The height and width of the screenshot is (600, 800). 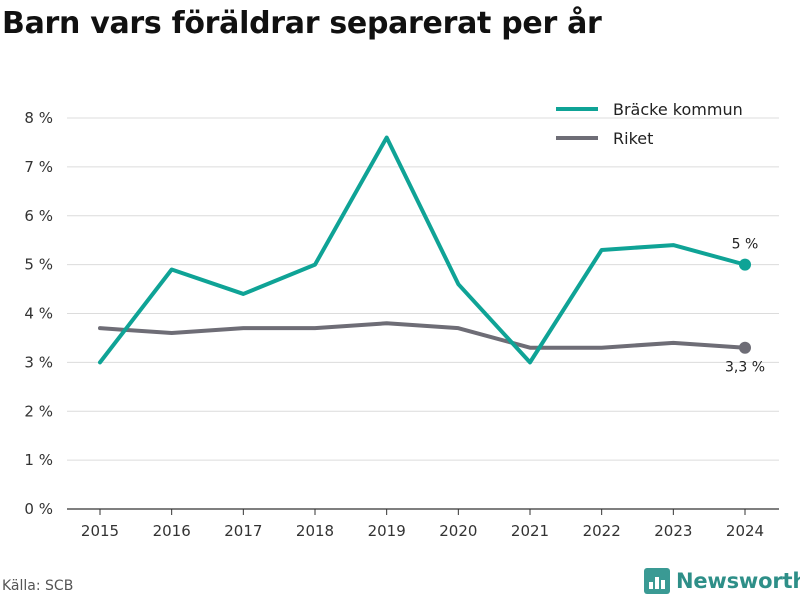 What do you see at coordinates (38, 167) in the screenshot?
I see `y-tick-label: 7 %` at bounding box center [38, 167].